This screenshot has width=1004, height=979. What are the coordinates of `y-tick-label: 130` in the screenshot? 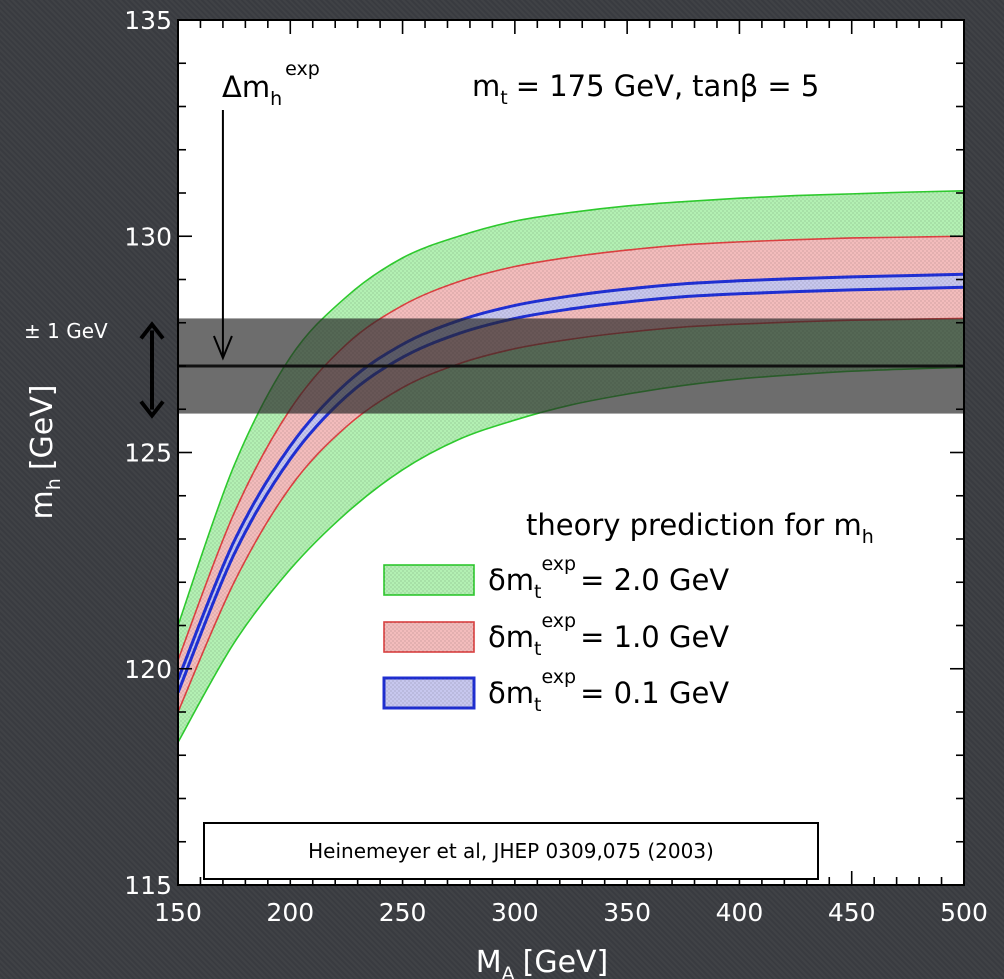 It's located at (148, 236).